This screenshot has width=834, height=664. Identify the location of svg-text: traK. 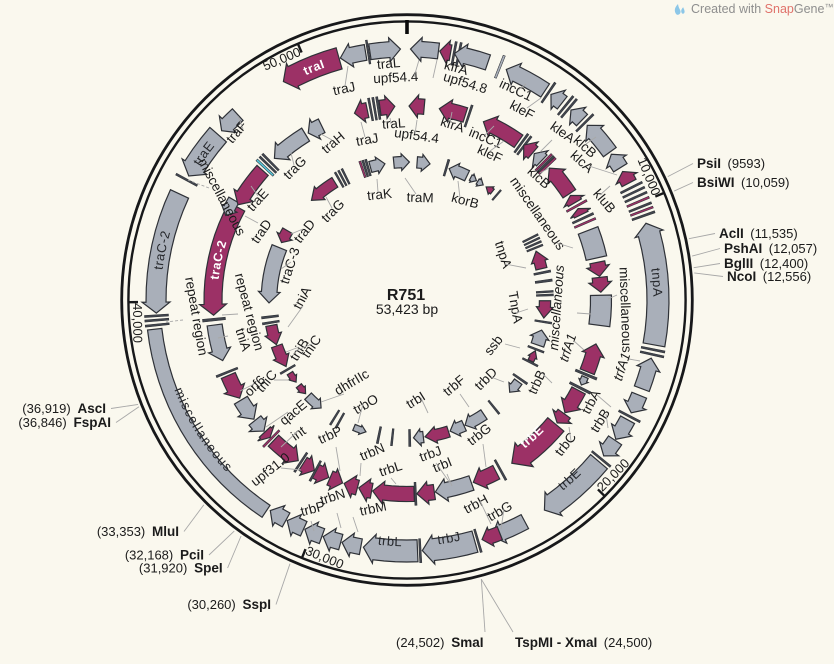
(379, 195).